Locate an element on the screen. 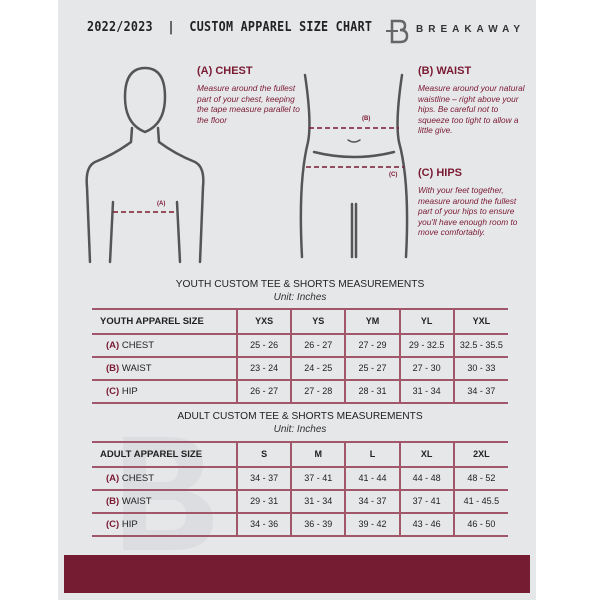  table-cell: 24 - 25 is located at coordinates (318, 369).